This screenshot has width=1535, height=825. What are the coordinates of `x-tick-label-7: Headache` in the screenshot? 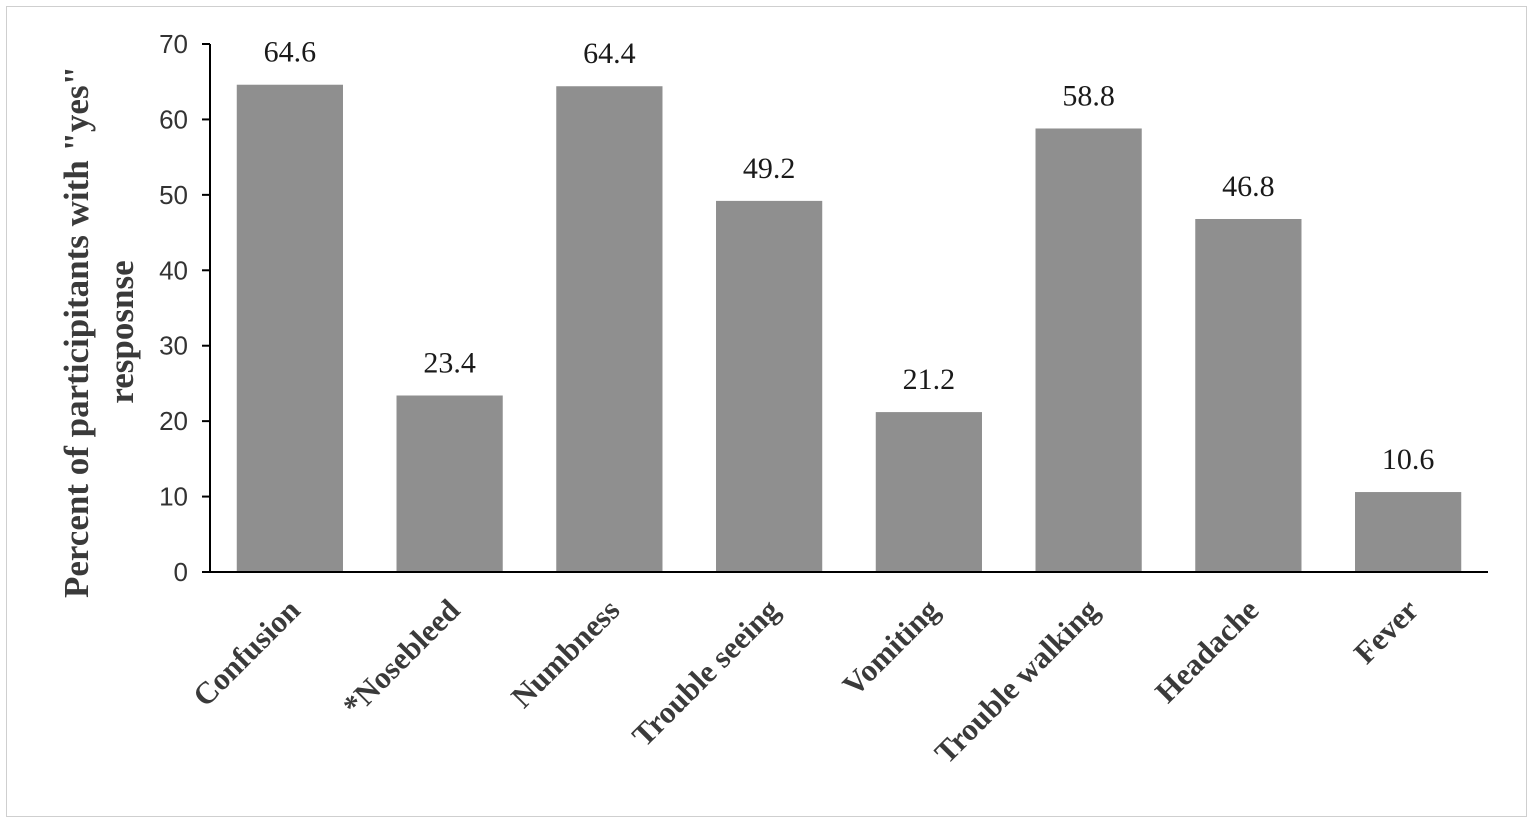 It's located at (1206, 650).